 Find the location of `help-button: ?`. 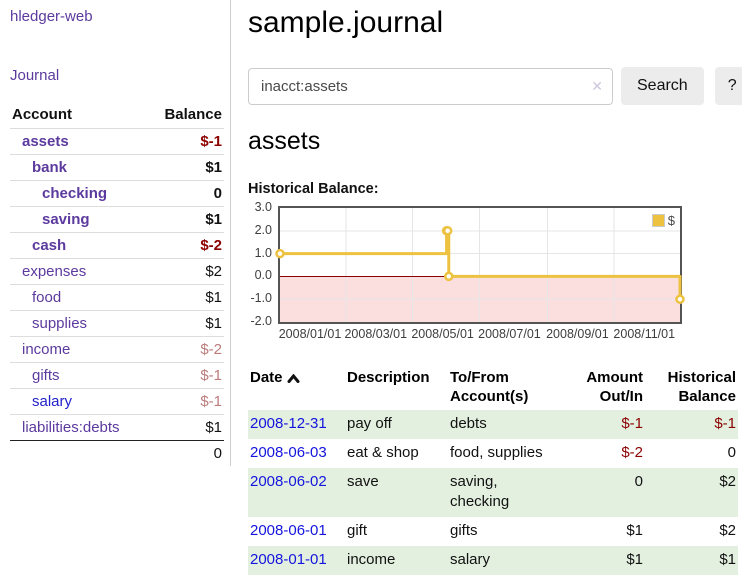

help-button: ? is located at coordinates (728, 86).